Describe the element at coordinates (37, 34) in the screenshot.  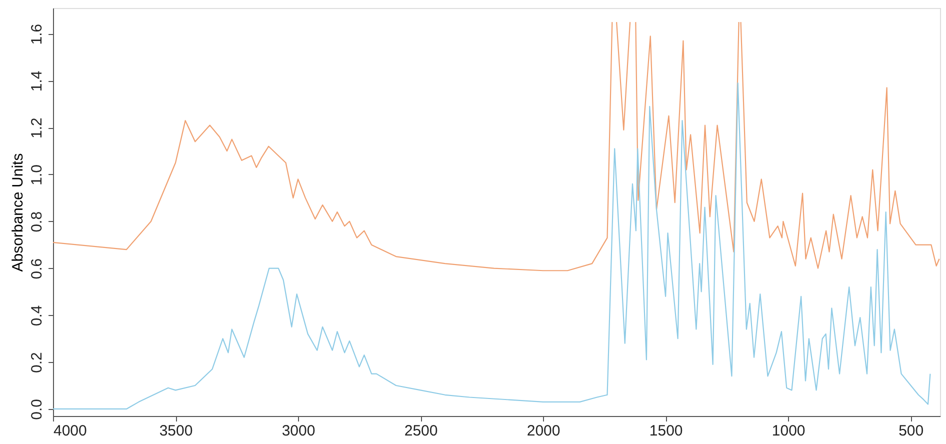
I see `y-tick-label: 1.6` at that location.